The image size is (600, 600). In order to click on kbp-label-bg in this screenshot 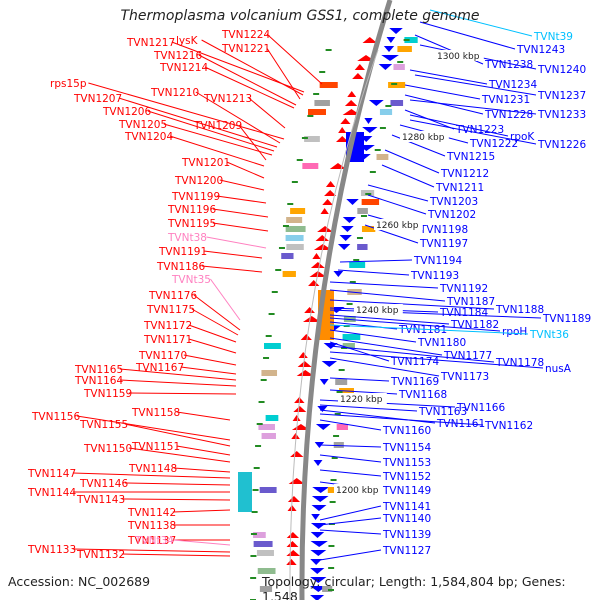, I will do `click(362, 398)`.